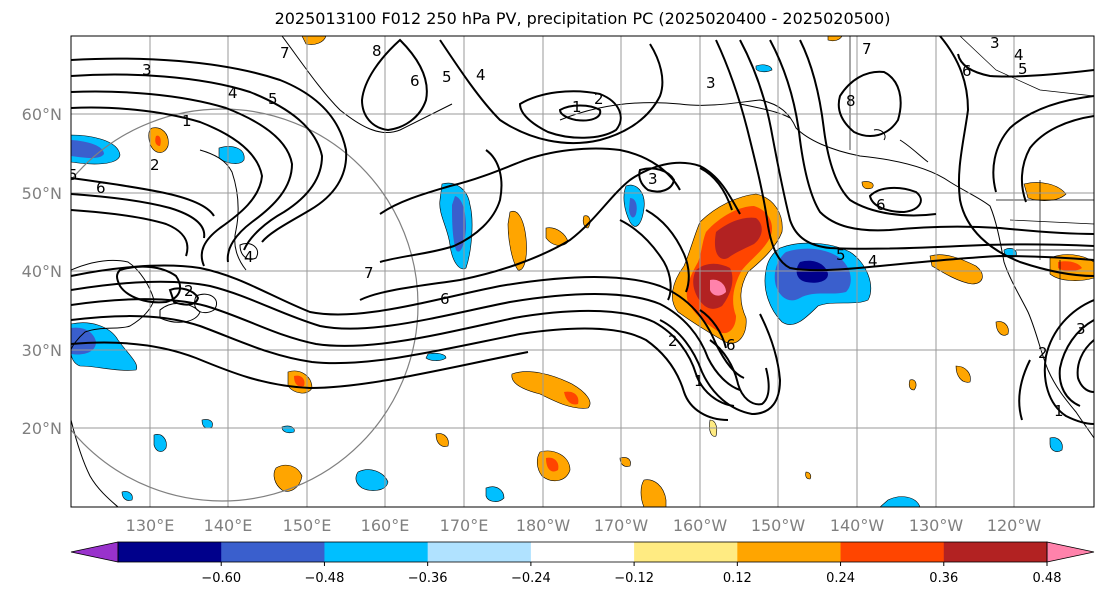 Image resolution: width=1105 pixels, height=601 pixels. Describe the element at coordinates (543, 525) in the screenshot. I see `lon-label: 180°W` at that location.